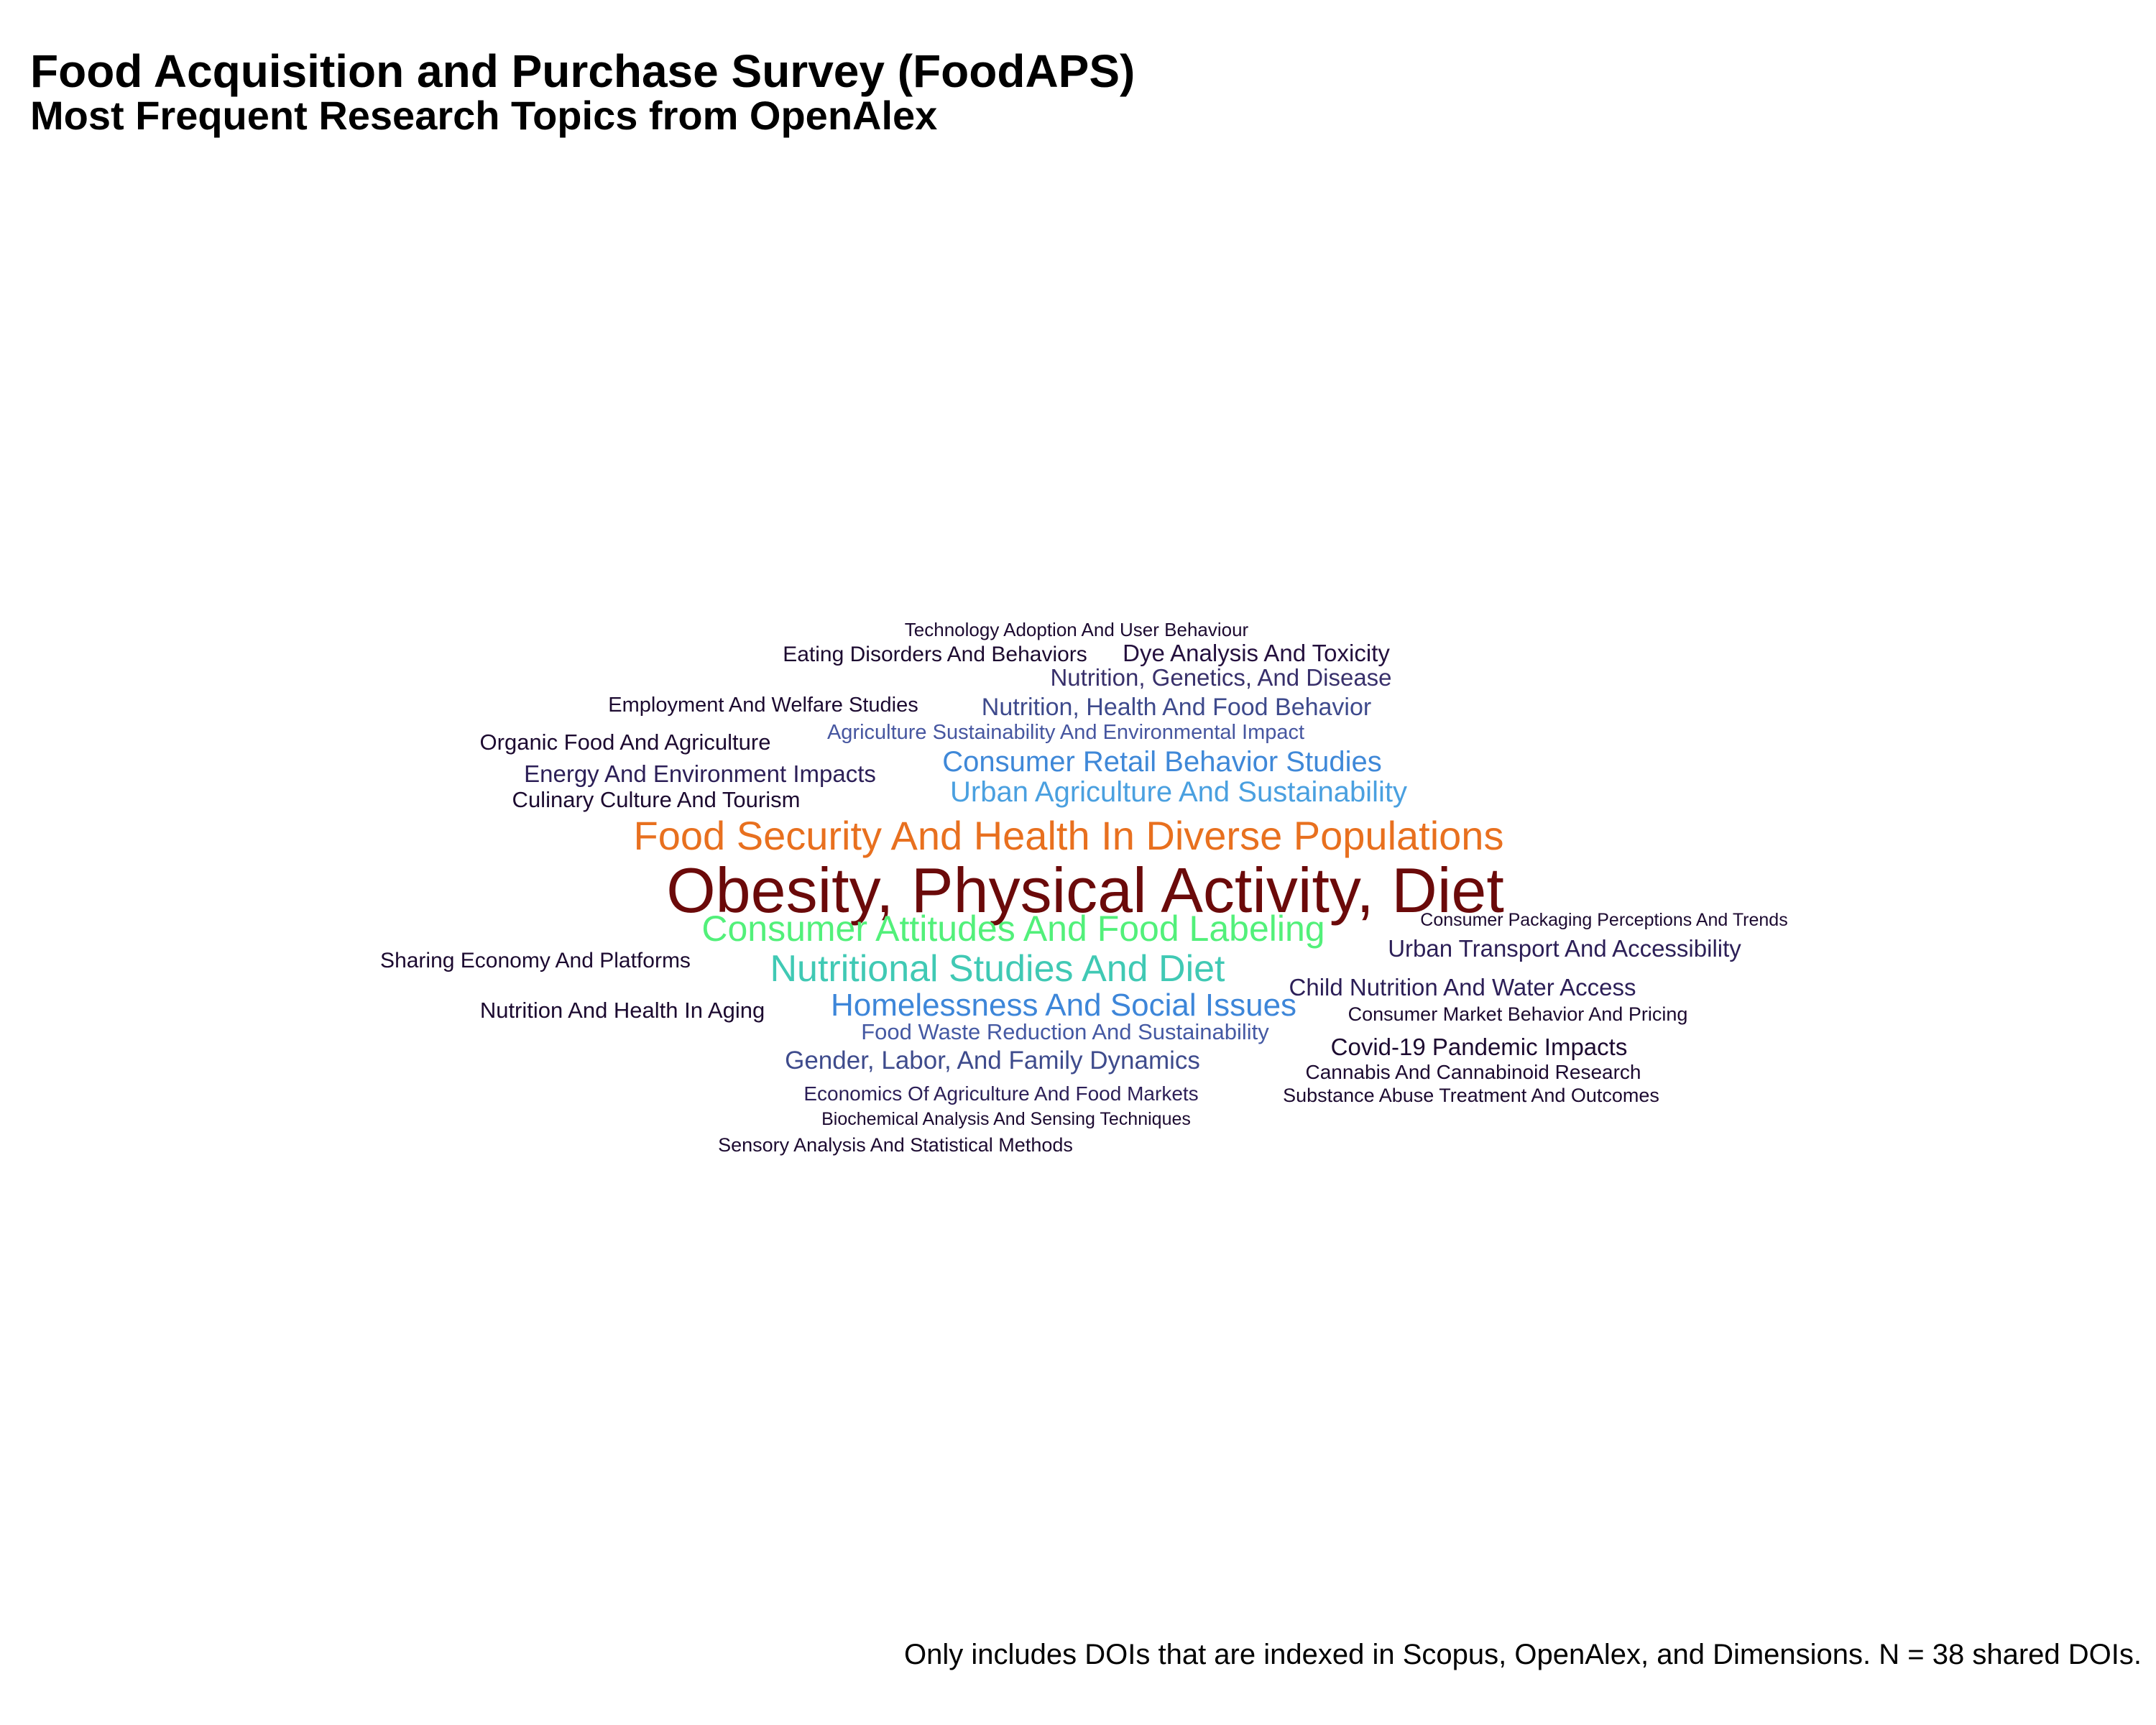  What do you see at coordinates (1178, 792) in the screenshot?
I see `word-7: Urban Agriculture And Sustainability` at bounding box center [1178, 792].